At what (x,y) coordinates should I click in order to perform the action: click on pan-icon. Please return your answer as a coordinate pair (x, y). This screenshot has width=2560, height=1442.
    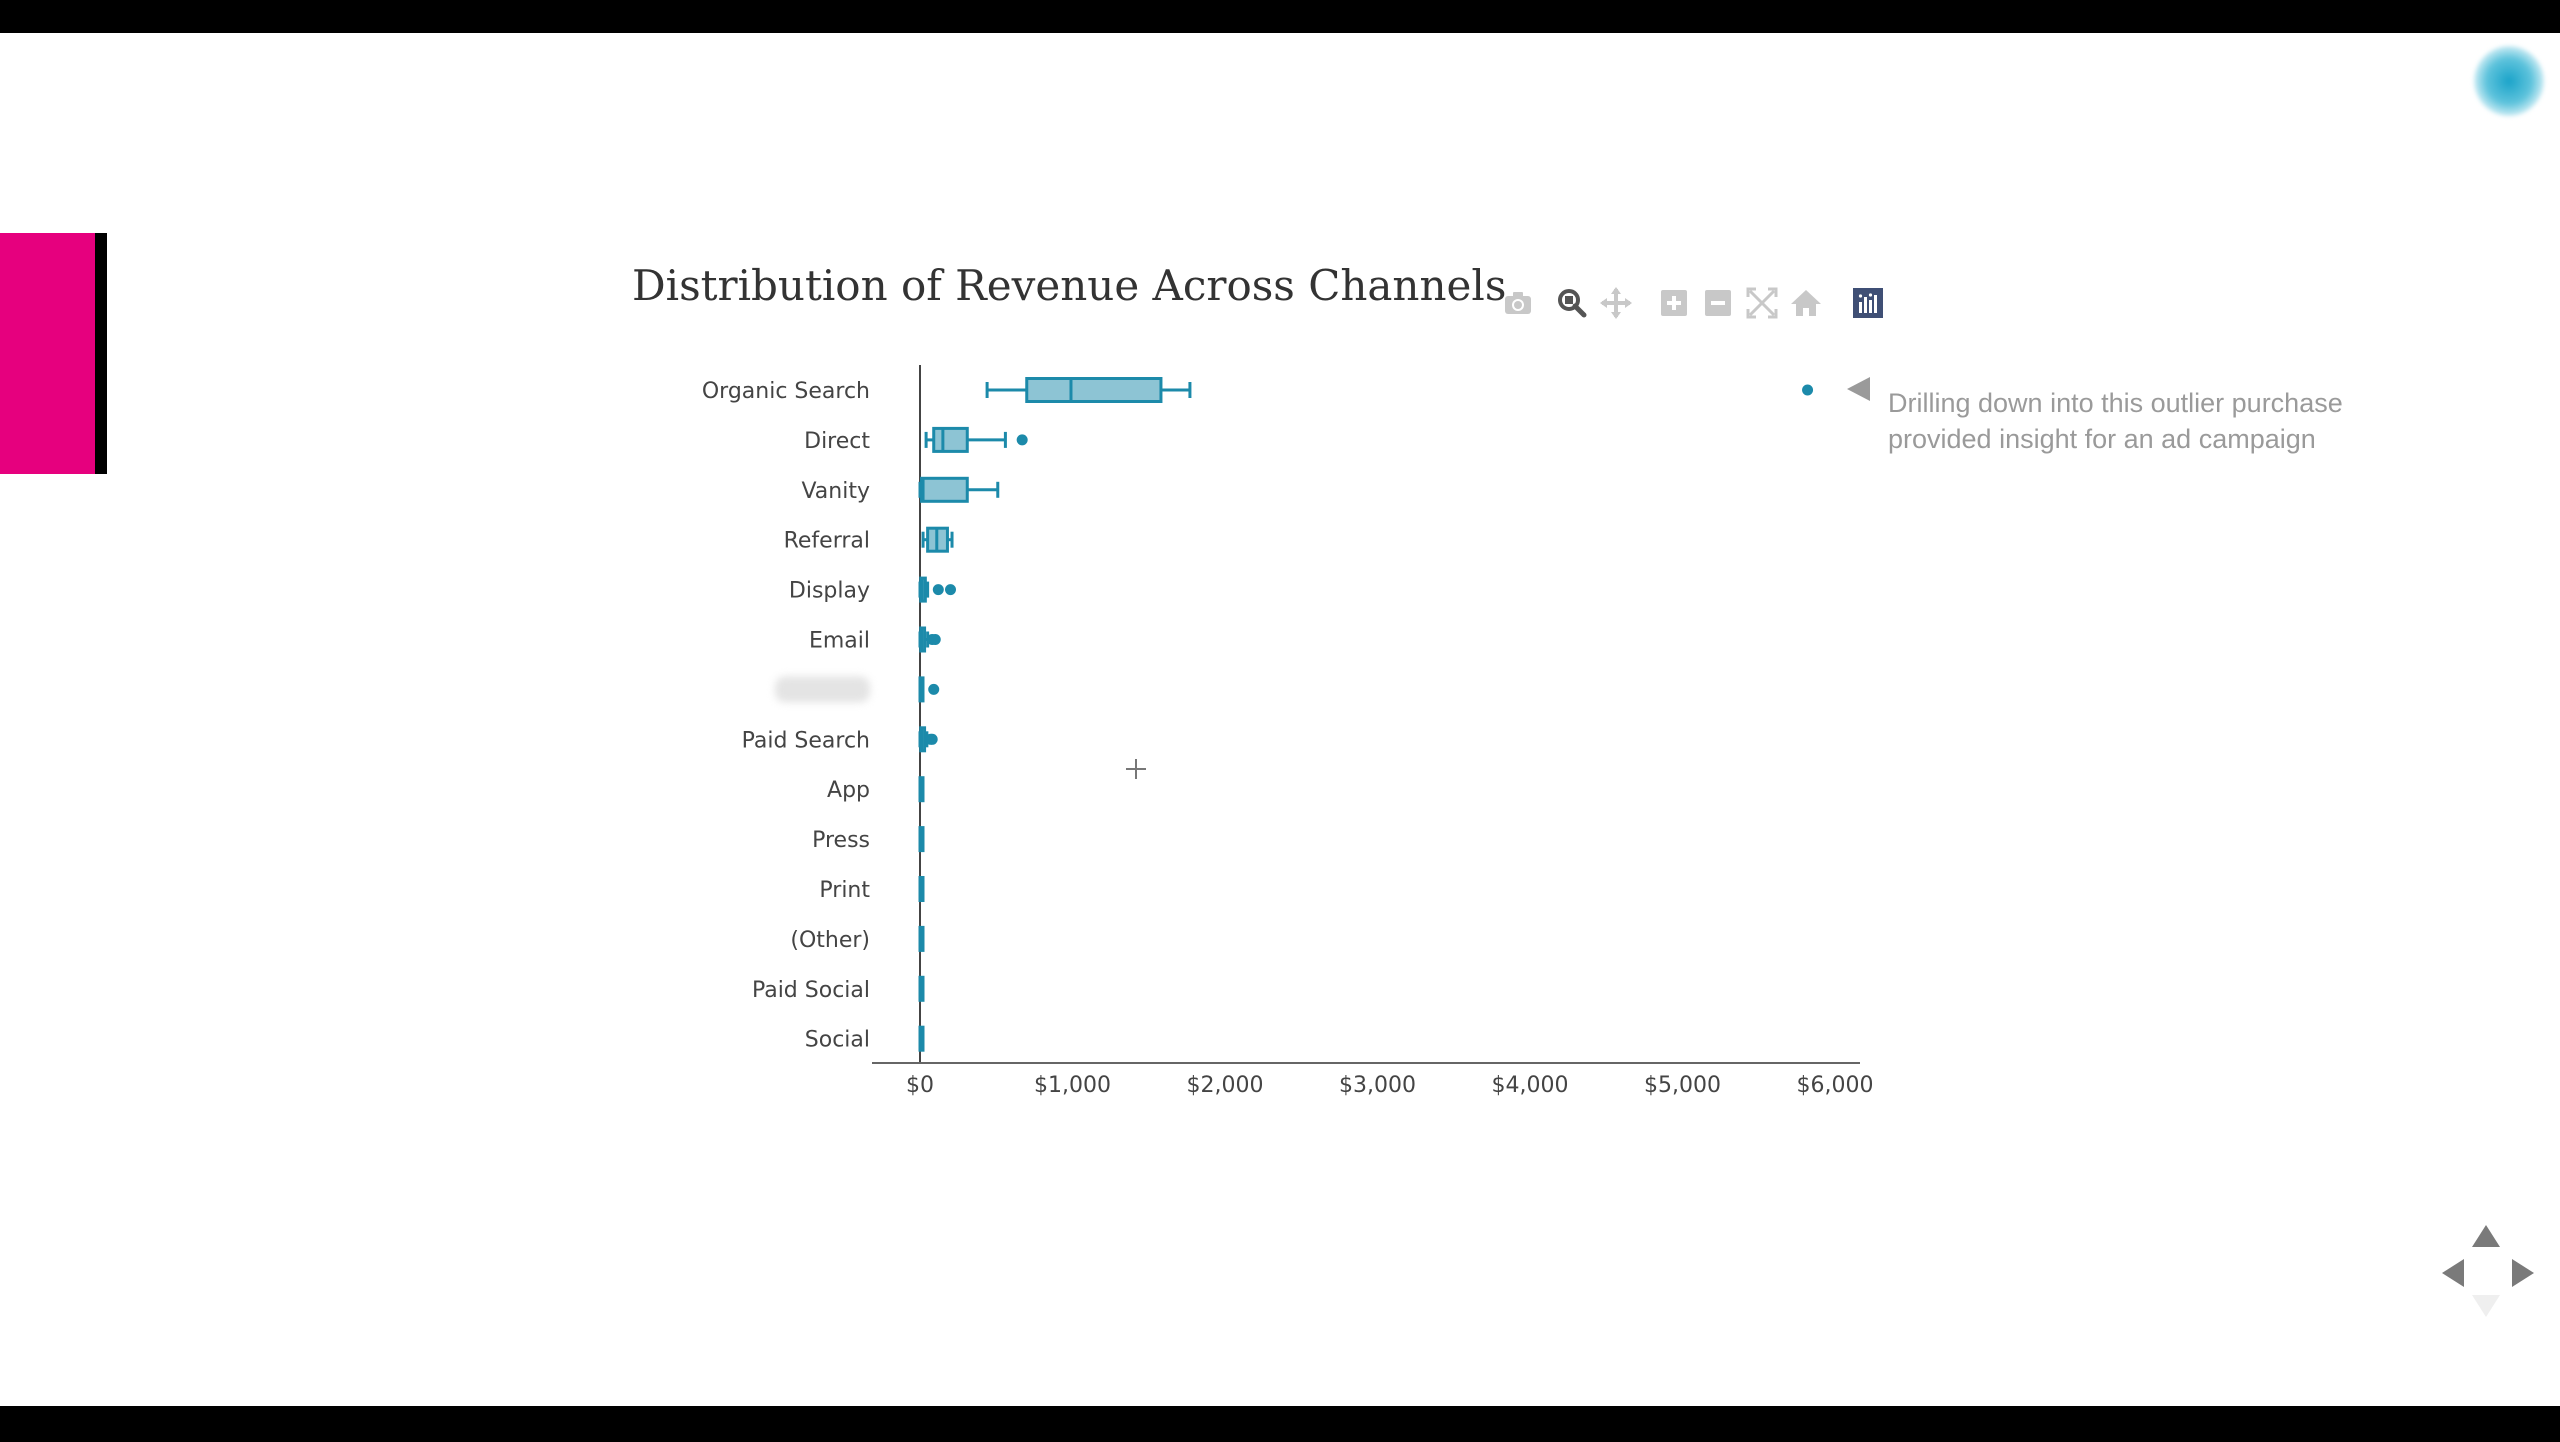
    Looking at the image, I should click on (1616, 303).